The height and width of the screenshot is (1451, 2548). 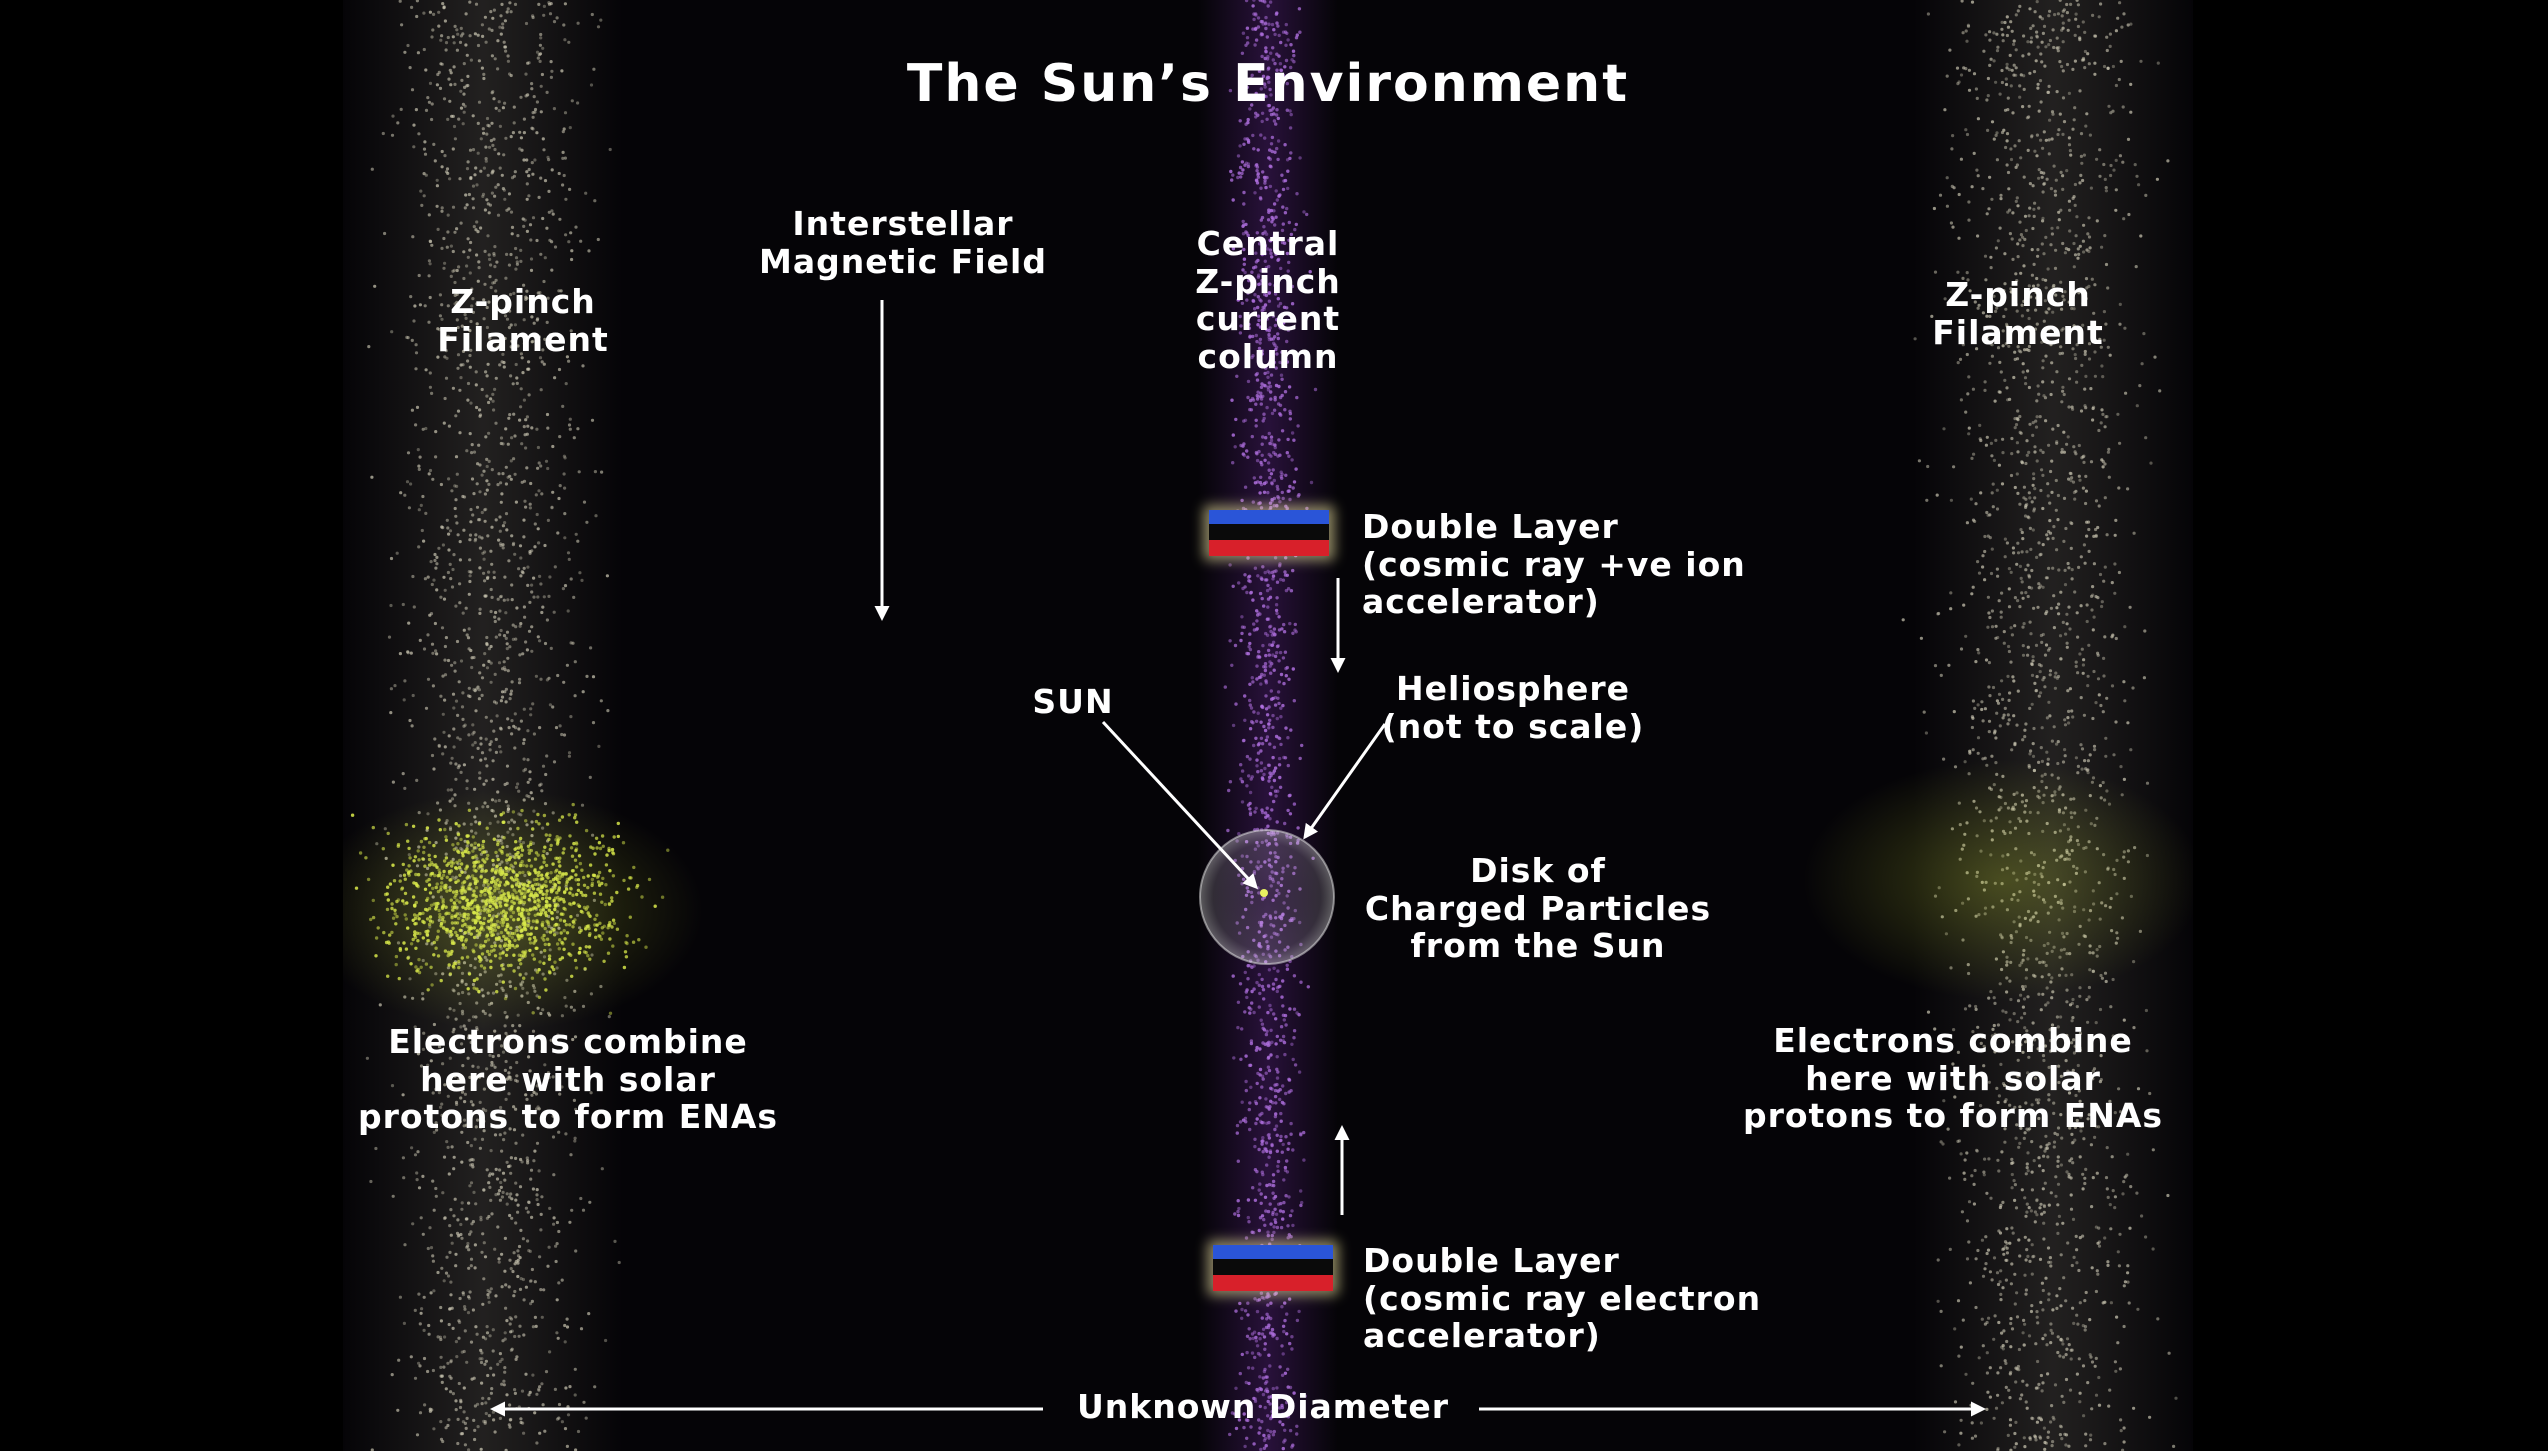 What do you see at coordinates (1268, 84) in the screenshot?
I see `diagram-title: The Sun’s Environment` at bounding box center [1268, 84].